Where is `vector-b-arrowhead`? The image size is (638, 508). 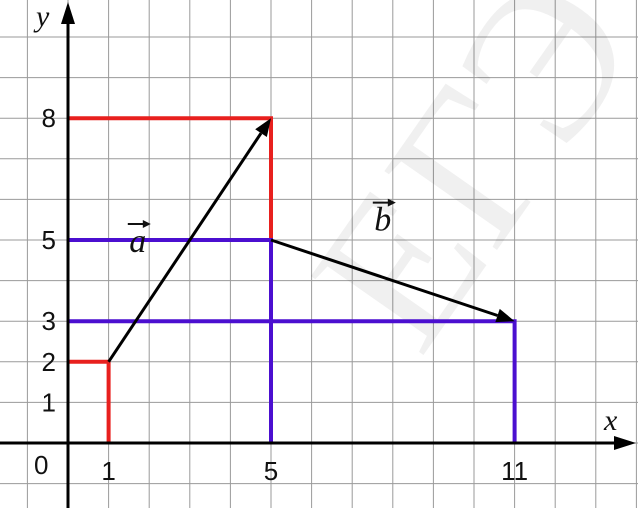
vector-b-arrowhead is located at coordinates (505, 315).